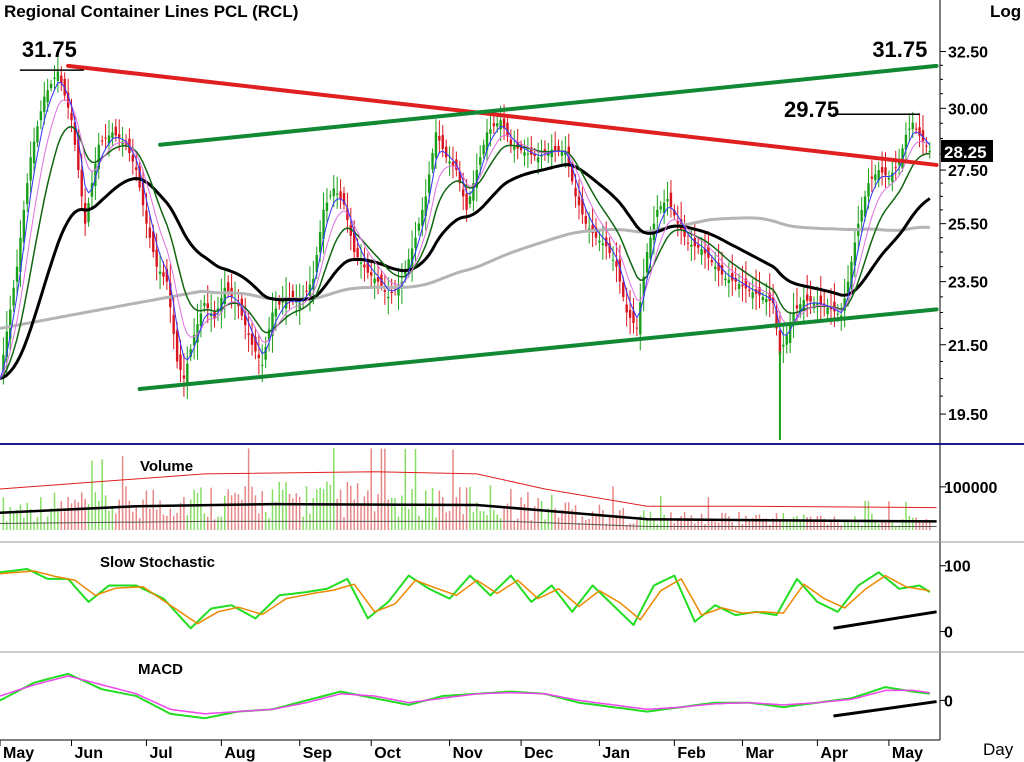  I want to click on macd-trendline, so click(885, 709).